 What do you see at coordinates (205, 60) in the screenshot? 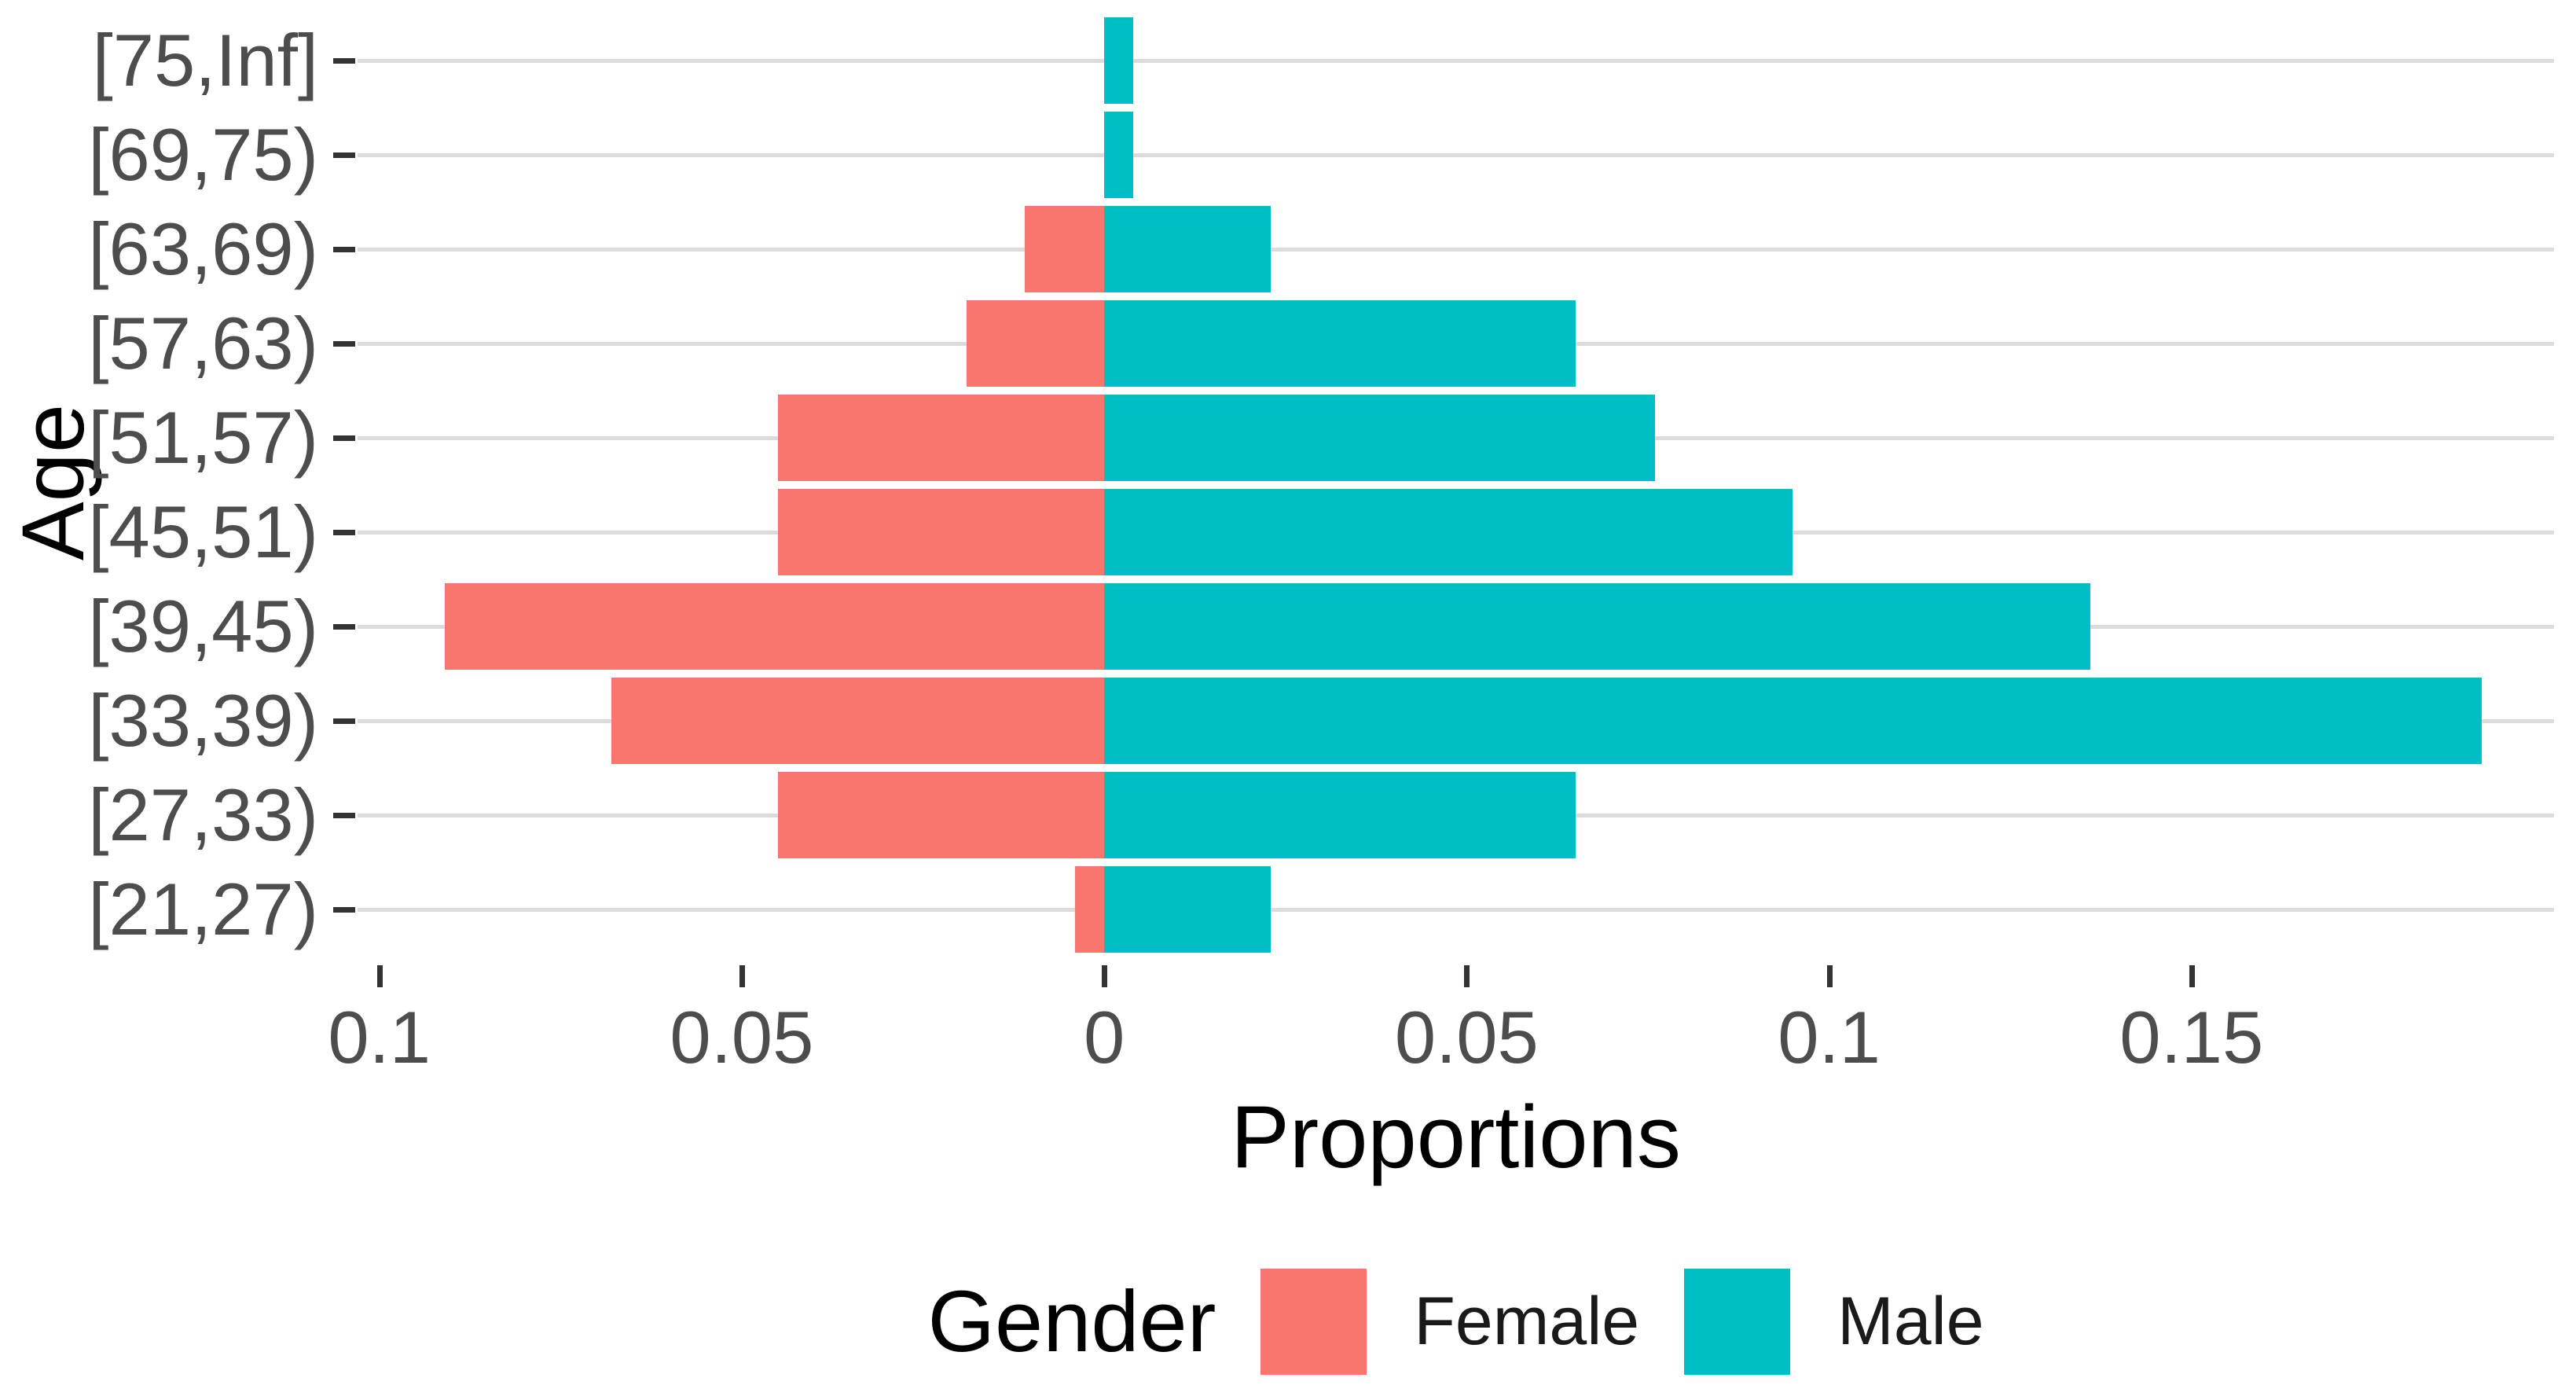
I see `y-axis-tick-label: [75,Inf]` at bounding box center [205, 60].